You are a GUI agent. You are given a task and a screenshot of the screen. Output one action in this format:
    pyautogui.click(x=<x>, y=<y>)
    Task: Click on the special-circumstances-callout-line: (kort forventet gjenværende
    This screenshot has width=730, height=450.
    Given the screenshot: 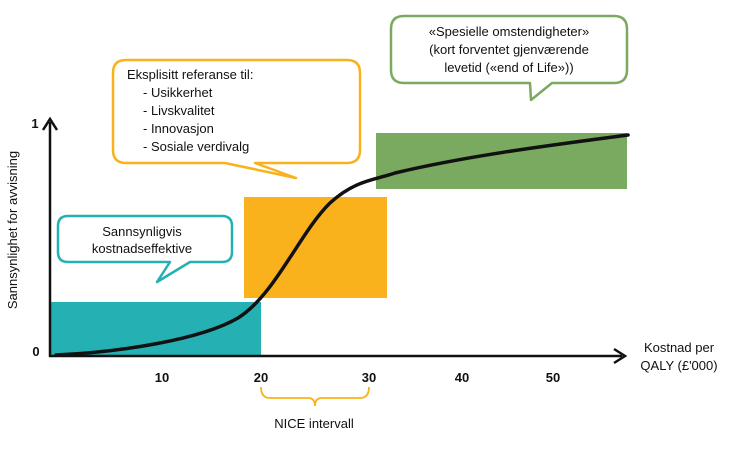 What is the action you would take?
    pyautogui.click(x=509, y=49)
    